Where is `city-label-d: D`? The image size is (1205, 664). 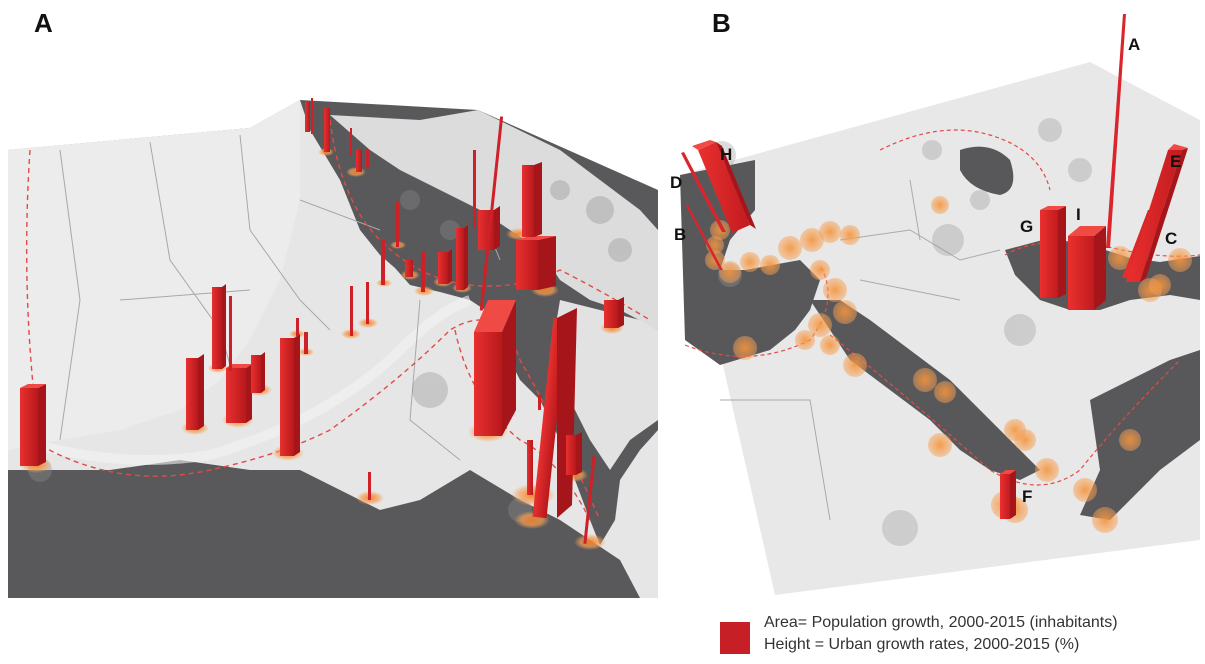
city-label-d: D is located at coordinates (676, 182).